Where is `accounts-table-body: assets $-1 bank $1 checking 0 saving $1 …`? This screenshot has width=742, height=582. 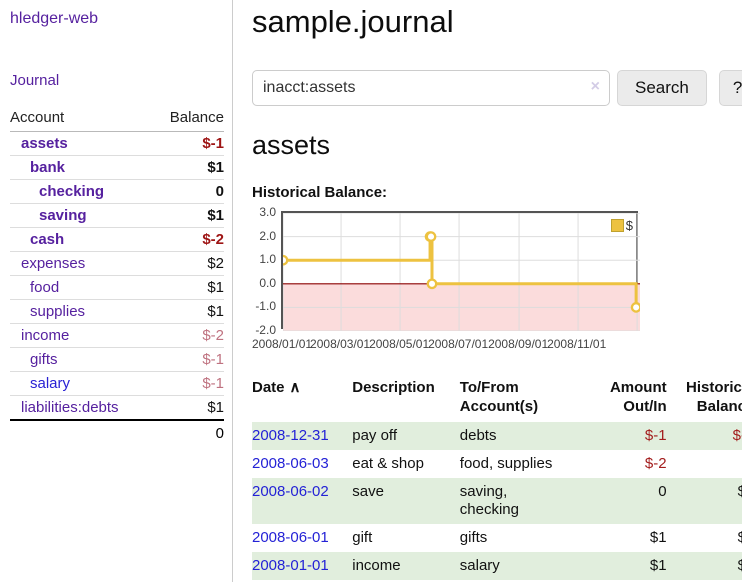
accounts-table-body: assets $-1 bank $1 checking 0 saving $1 … is located at coordinates (117, 276).